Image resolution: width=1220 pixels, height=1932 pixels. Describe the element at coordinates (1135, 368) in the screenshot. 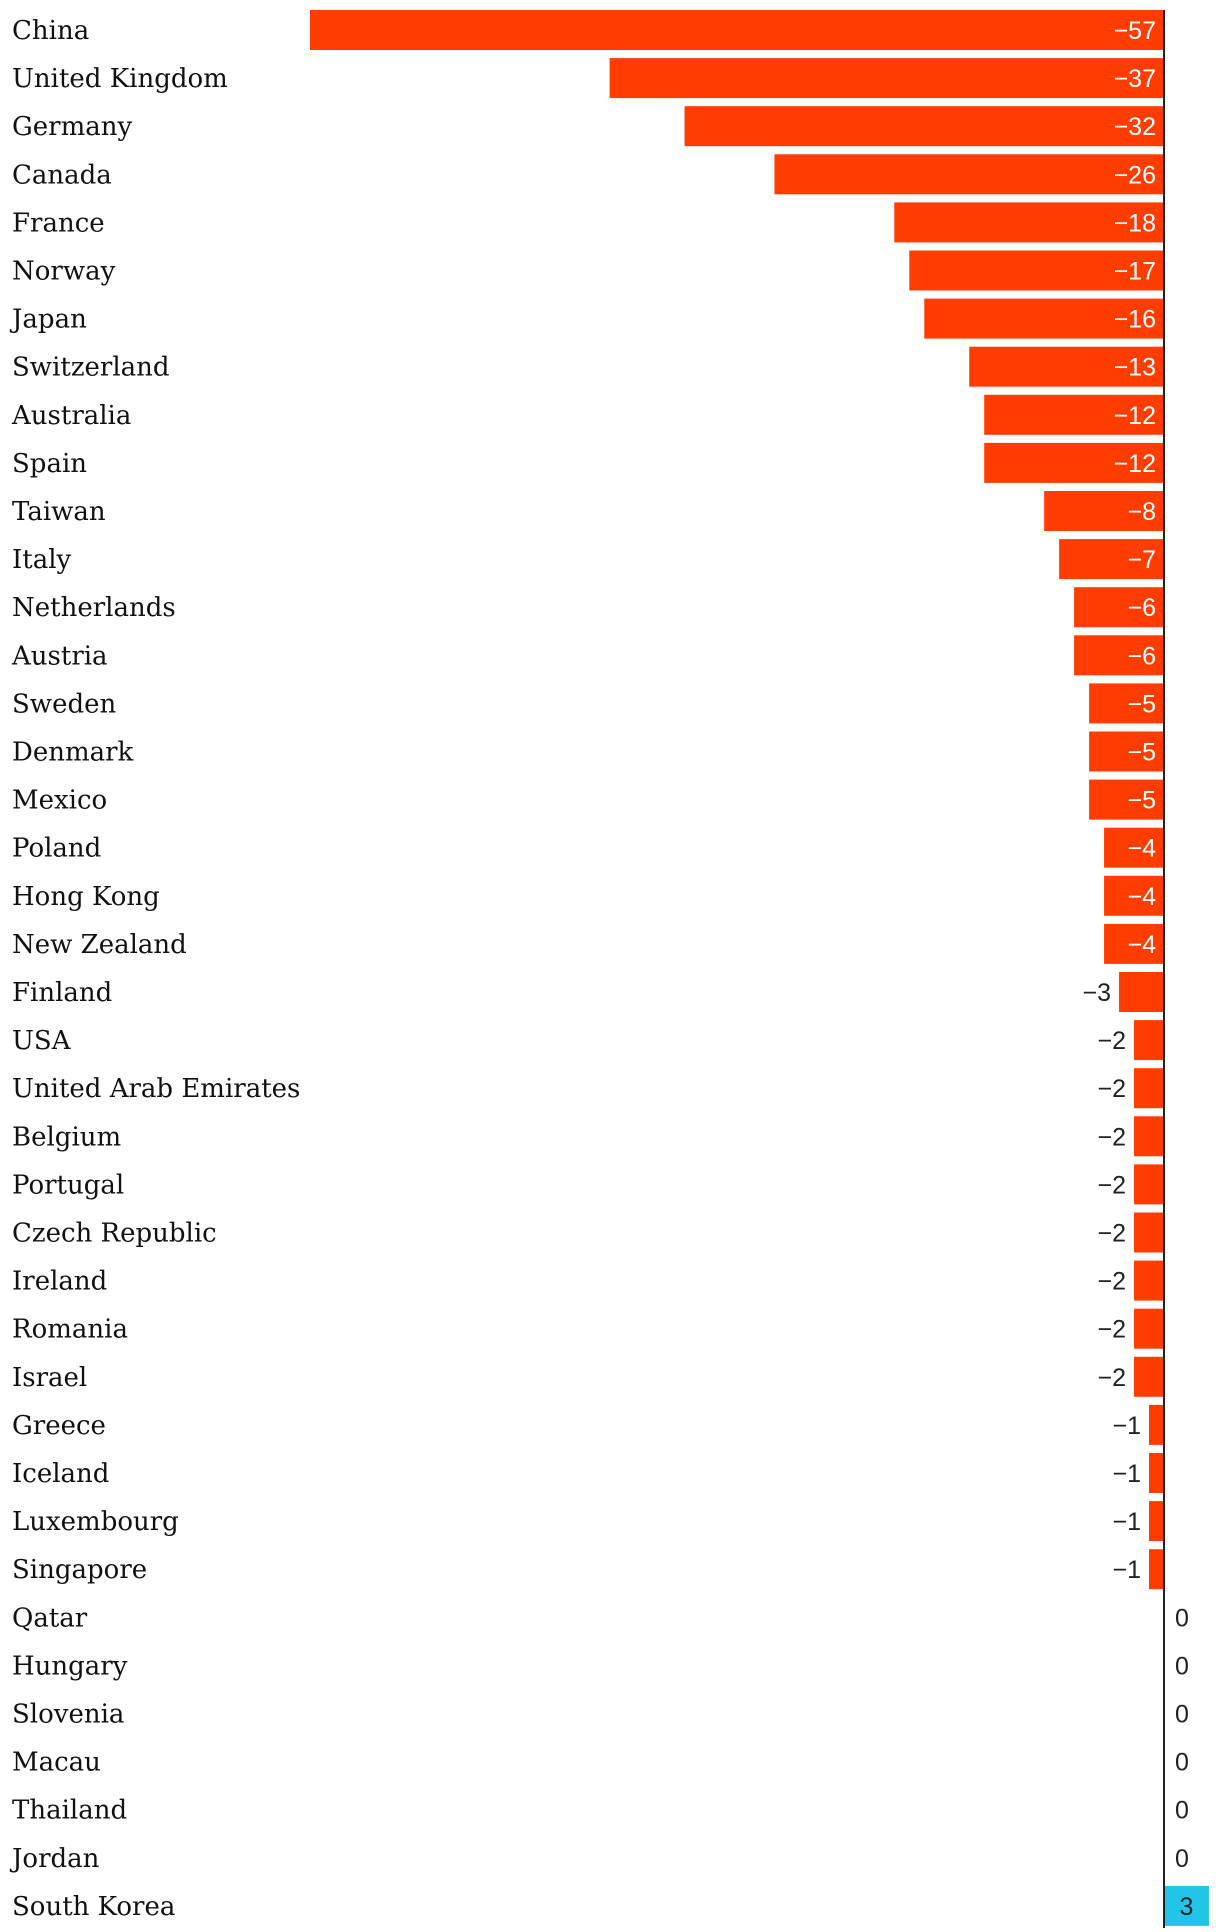

I see `value-label: −13` at that location.